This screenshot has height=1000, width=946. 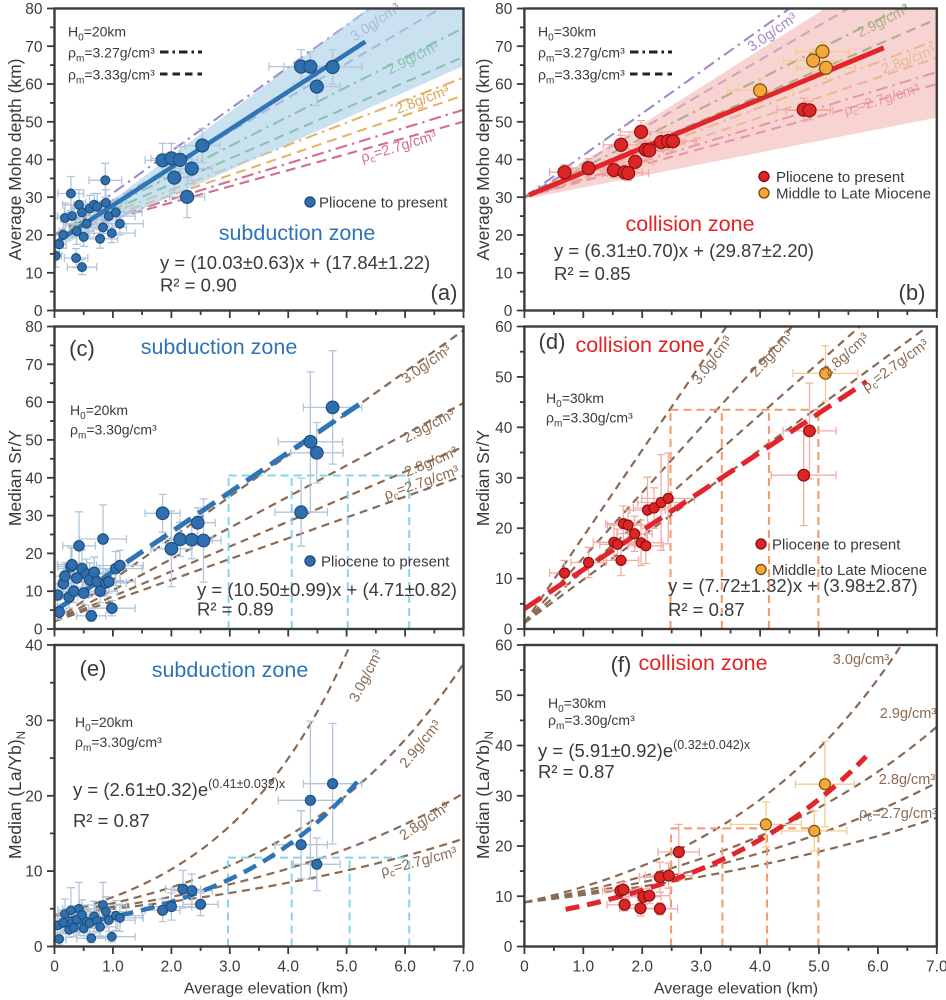 I want to click on svg-text: Median Sr/Y, so click(x=15, y=478).